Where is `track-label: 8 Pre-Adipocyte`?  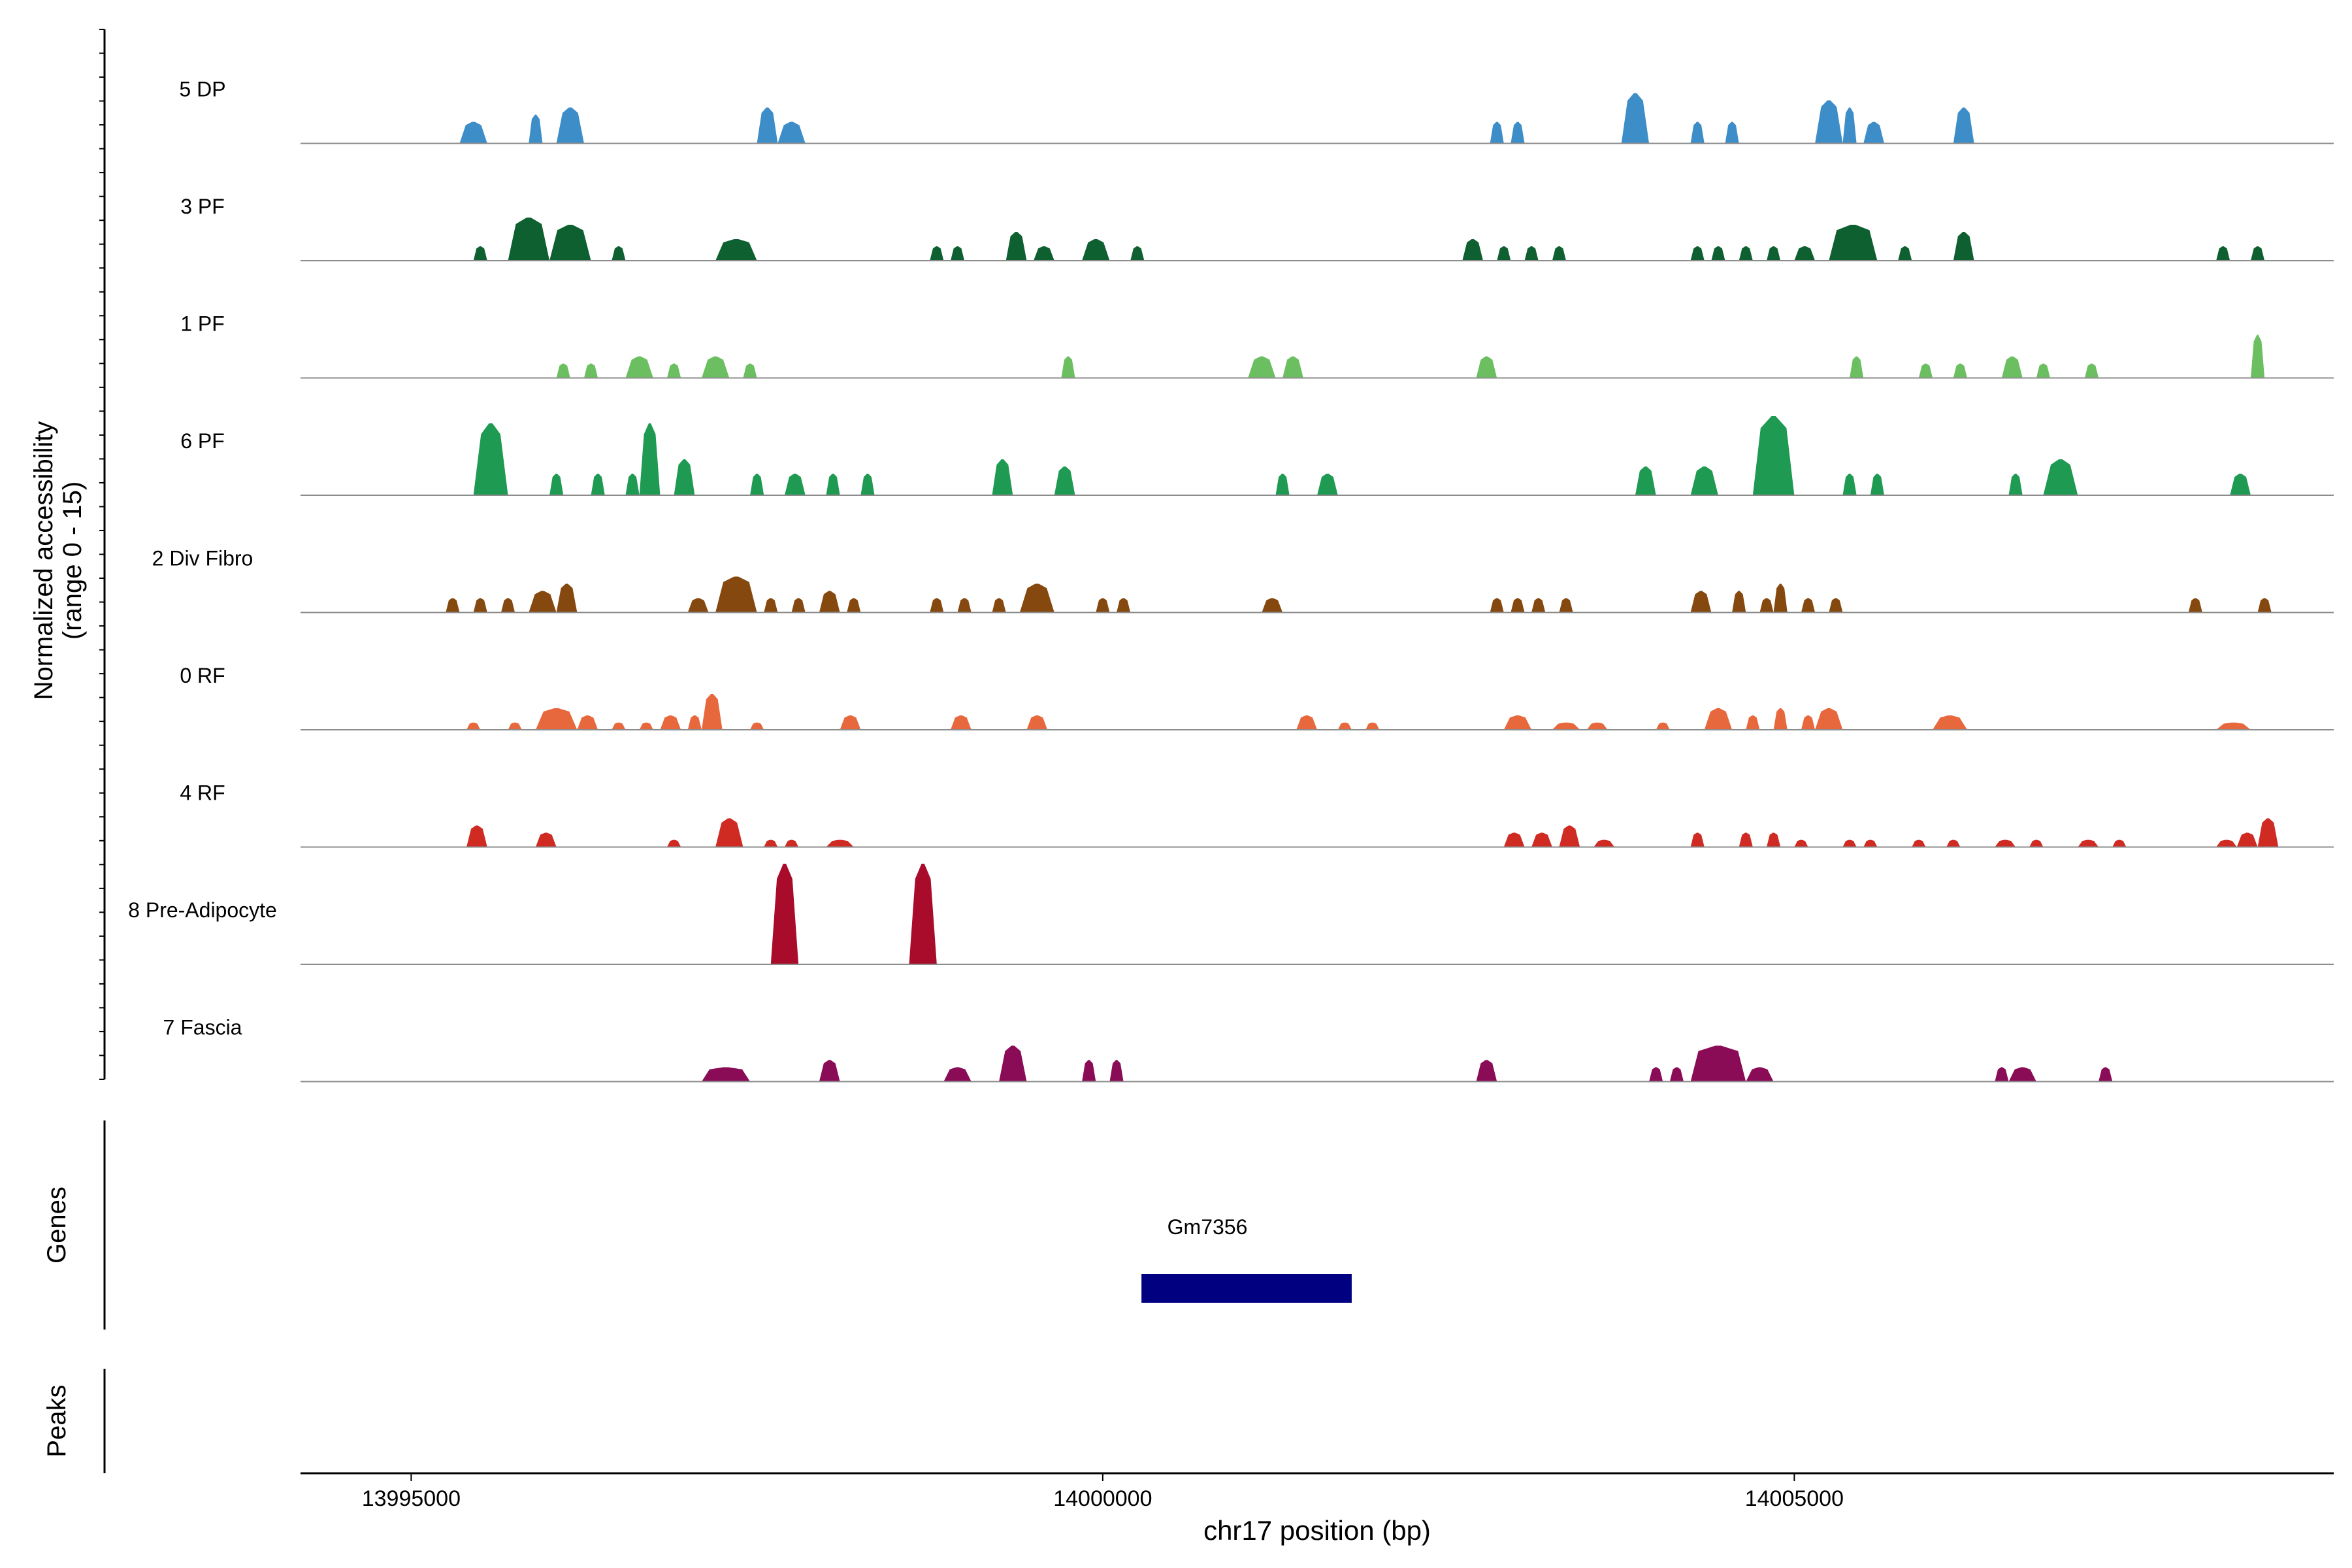
track-label: 8 Pre-Adipocyte is located at coordinates (202, 910).